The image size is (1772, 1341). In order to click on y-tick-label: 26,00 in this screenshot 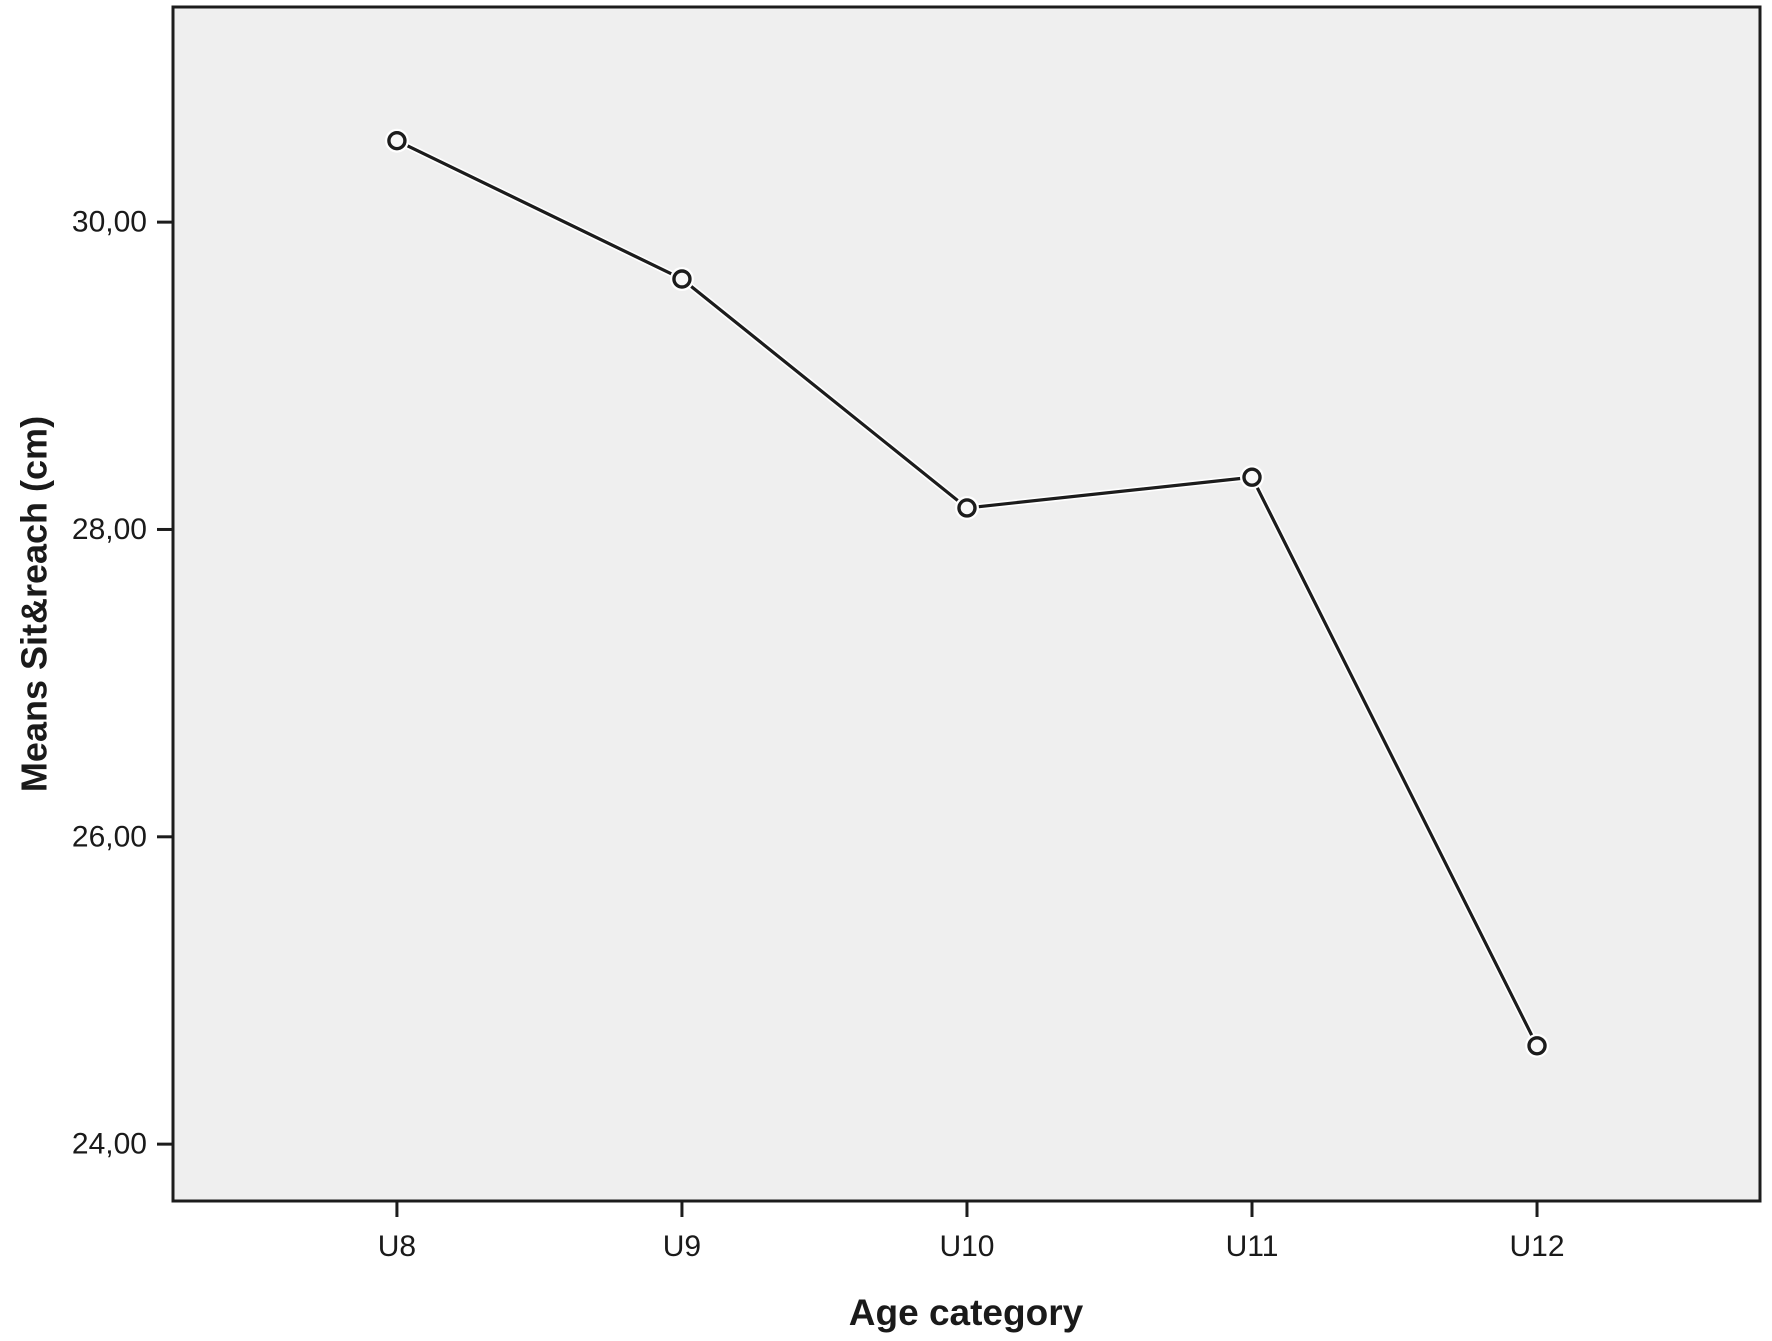, I will do `click(109, 836)`.